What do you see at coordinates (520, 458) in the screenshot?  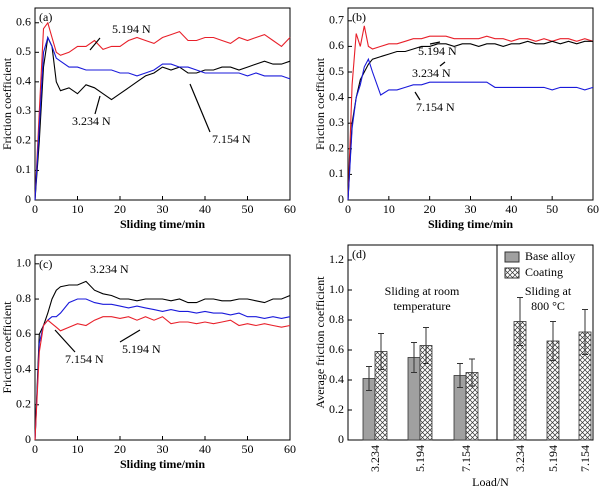 I see `x-tick-label: 3.234` at bounding box center [520, 458].